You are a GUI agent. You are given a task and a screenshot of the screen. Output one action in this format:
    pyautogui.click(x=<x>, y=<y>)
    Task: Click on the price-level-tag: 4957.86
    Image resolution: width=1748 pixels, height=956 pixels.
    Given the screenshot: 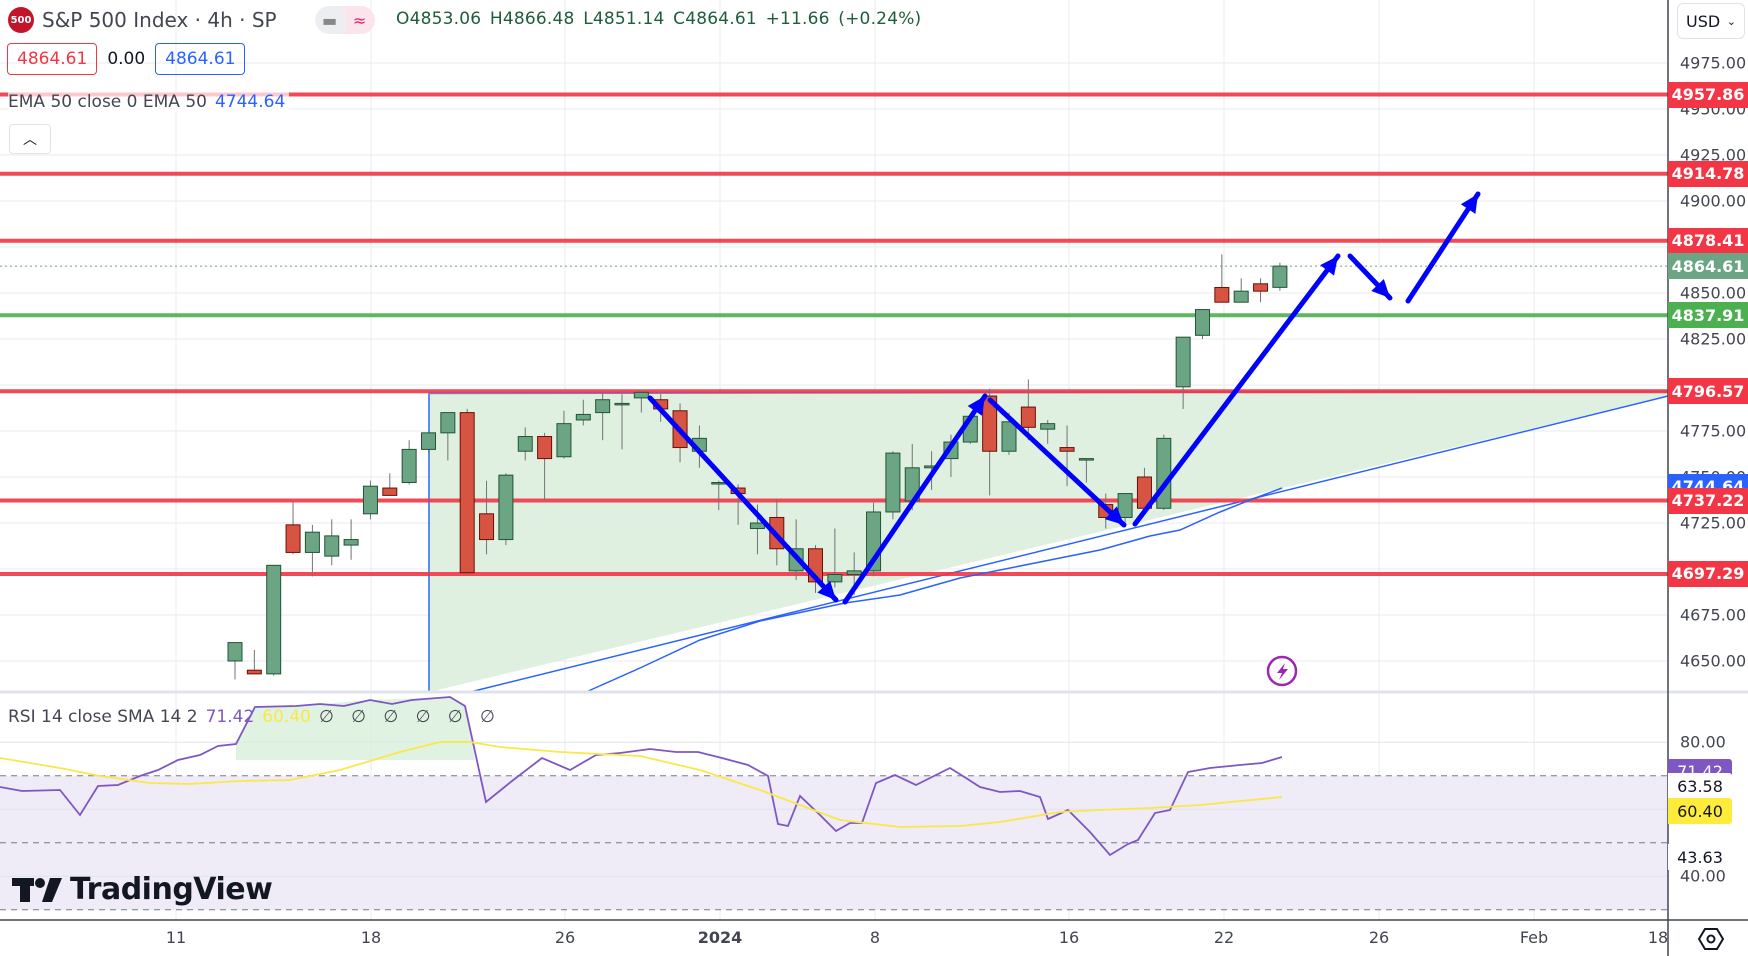 What is the action you would take?
    pyautogui.click(x=1708, y=94)
    